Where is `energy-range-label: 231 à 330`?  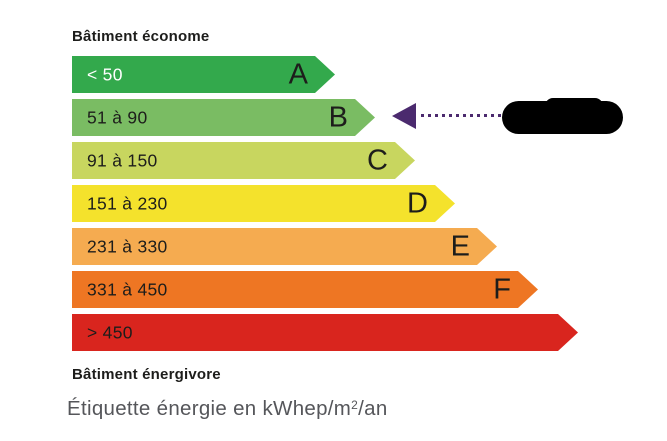
energy-range-label: 231 à 330 is located at coordinates (127, 246).